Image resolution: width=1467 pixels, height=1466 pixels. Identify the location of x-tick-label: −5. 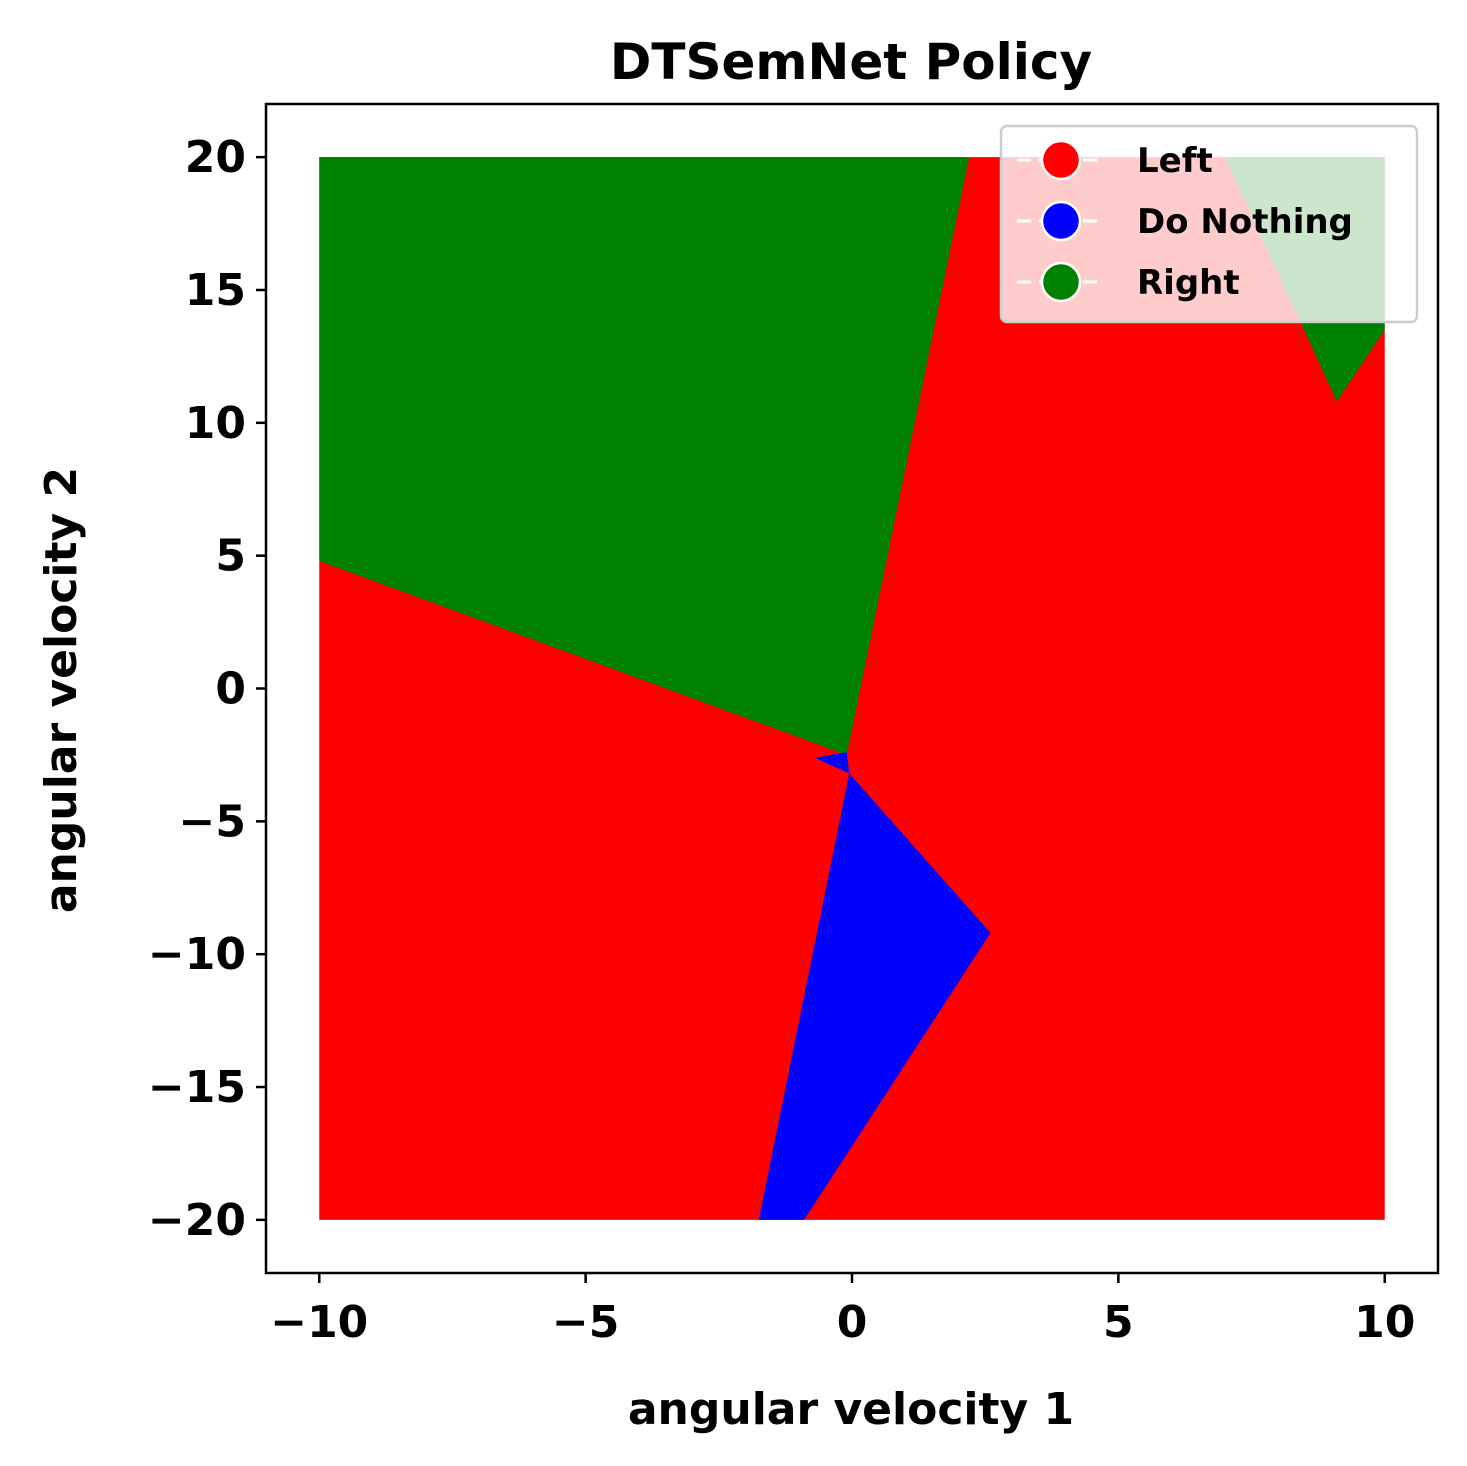
(585, 1322).